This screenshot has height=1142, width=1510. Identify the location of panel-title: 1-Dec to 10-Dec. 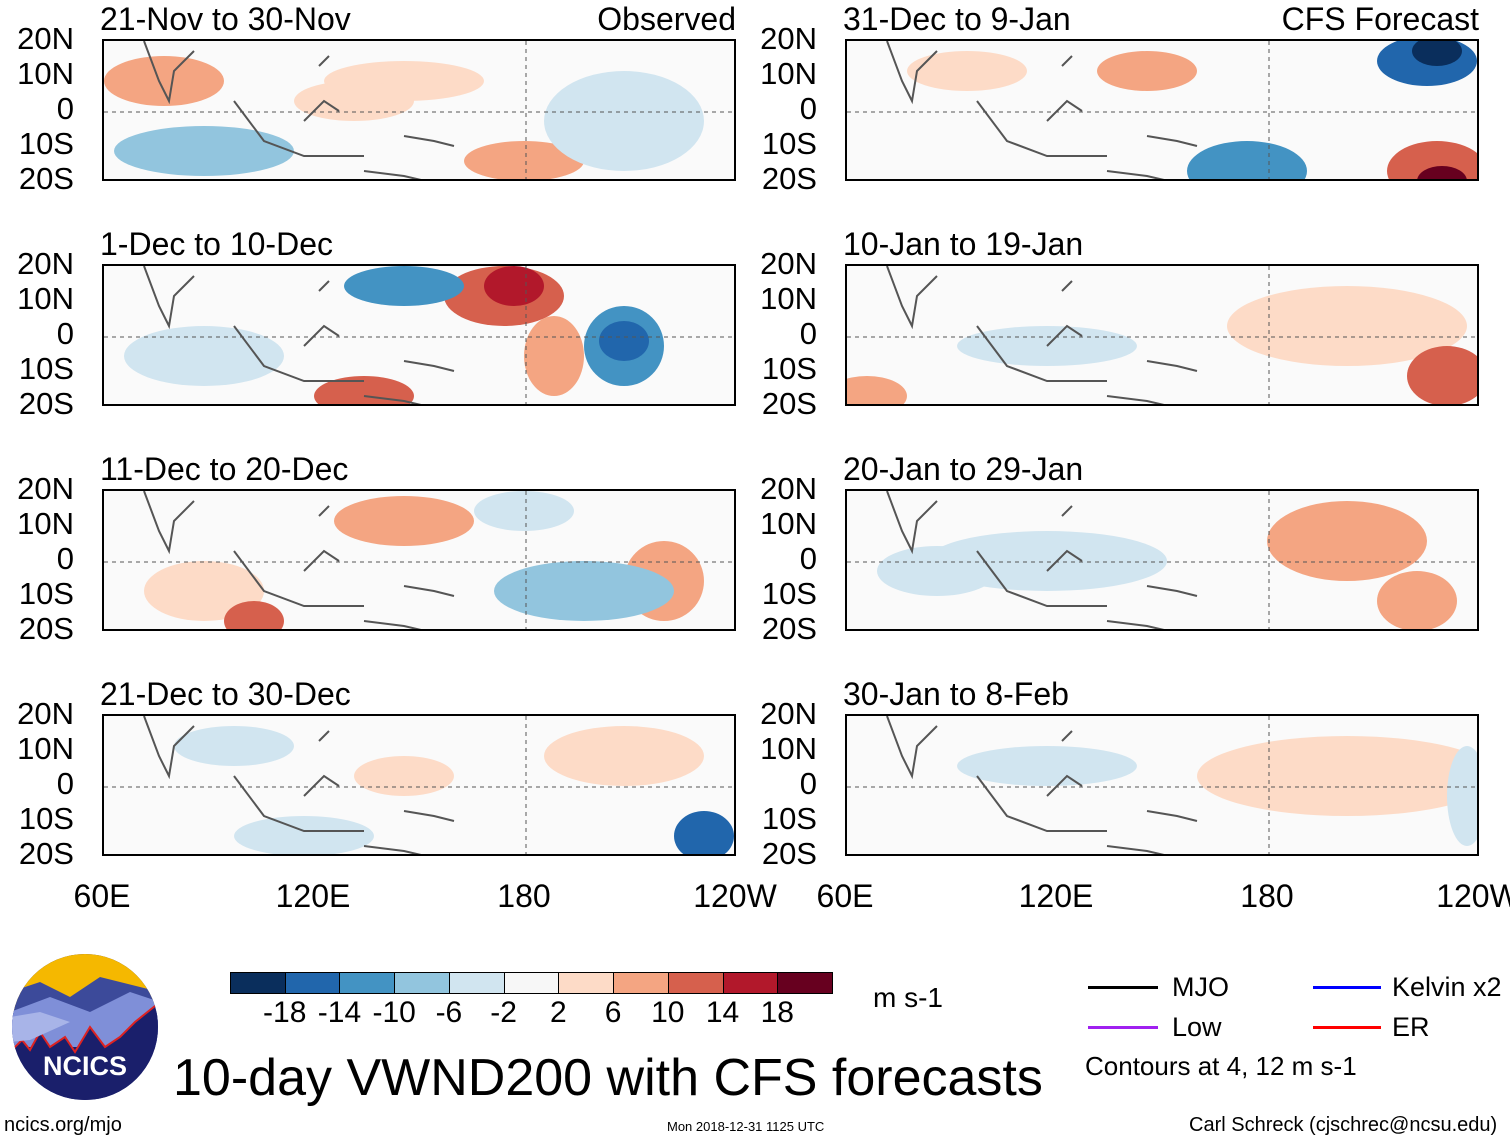
(216, 244).